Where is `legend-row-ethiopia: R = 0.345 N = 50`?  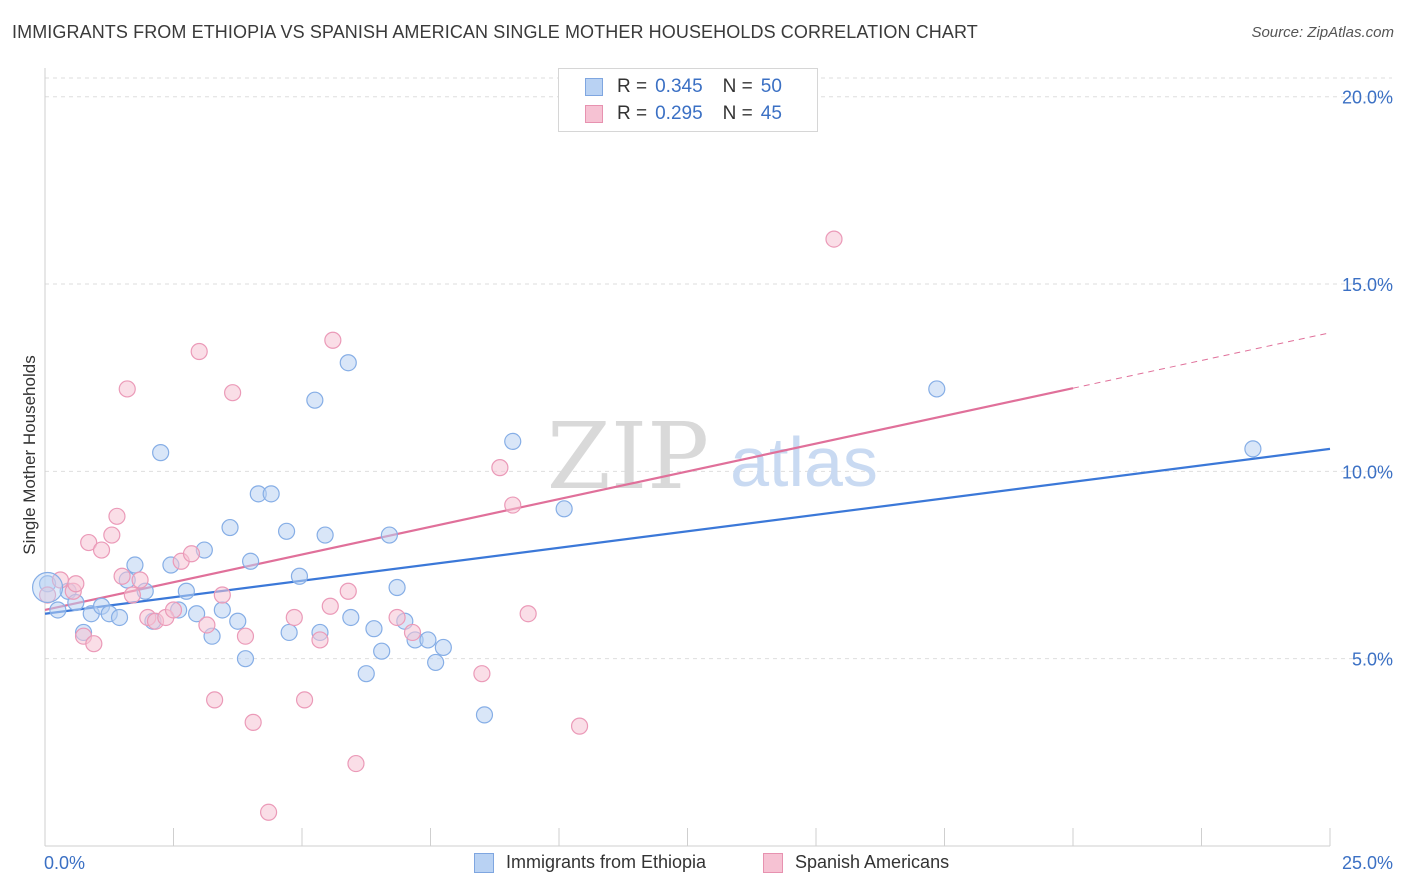 legend-row-ethiopia: R = 0.345 N = 50 is located at coordinates (683, 87).